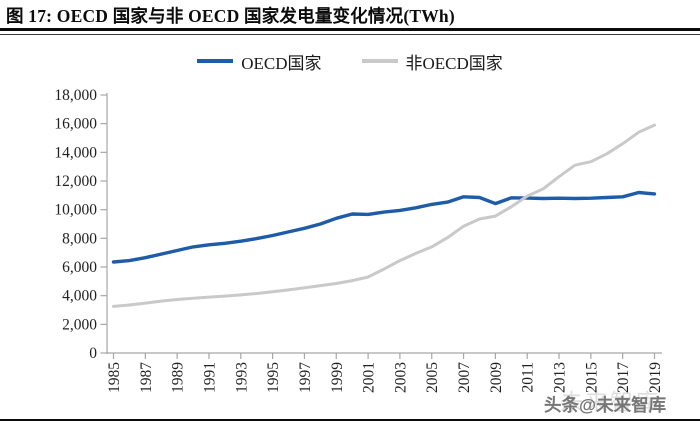 This screenshot has height=430, width=700. Describe the element at coordinates (241, 377) in the screenshot. I see `x-tick-label: 1993` at that location.